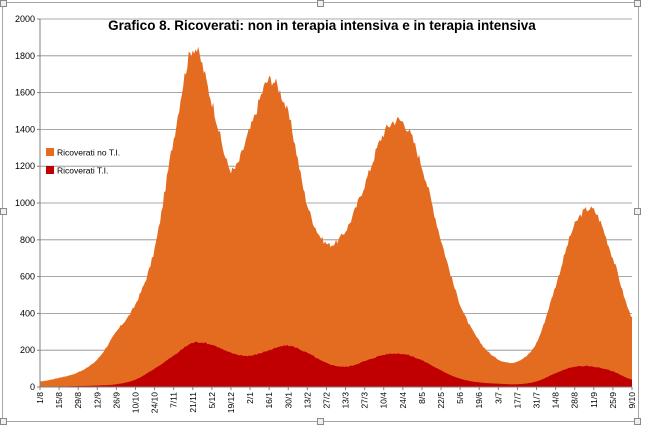 The height and width of the screenshot is (428, 645). What do you see at coordinates (307, 400) in the screenshot?
I see `x-tick-label: 13/2` at bounding box center [307, 400].